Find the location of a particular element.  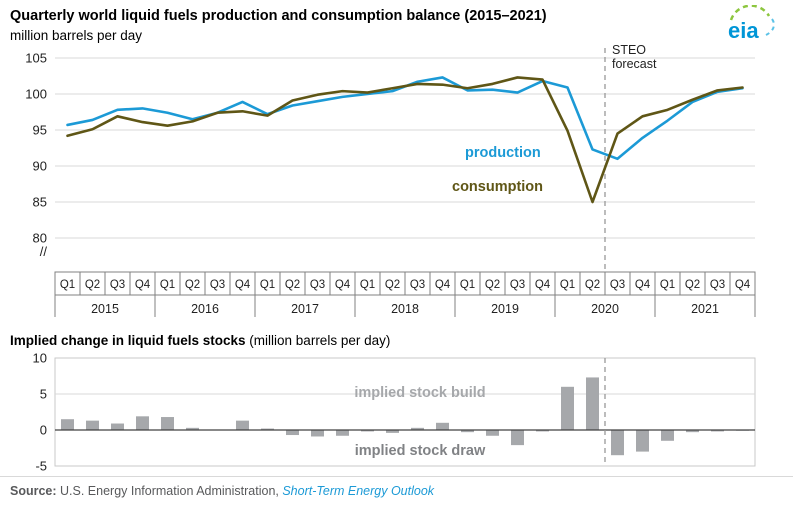

source-link: Short-Term Energy Outlook is located at coordinates (358, 491).